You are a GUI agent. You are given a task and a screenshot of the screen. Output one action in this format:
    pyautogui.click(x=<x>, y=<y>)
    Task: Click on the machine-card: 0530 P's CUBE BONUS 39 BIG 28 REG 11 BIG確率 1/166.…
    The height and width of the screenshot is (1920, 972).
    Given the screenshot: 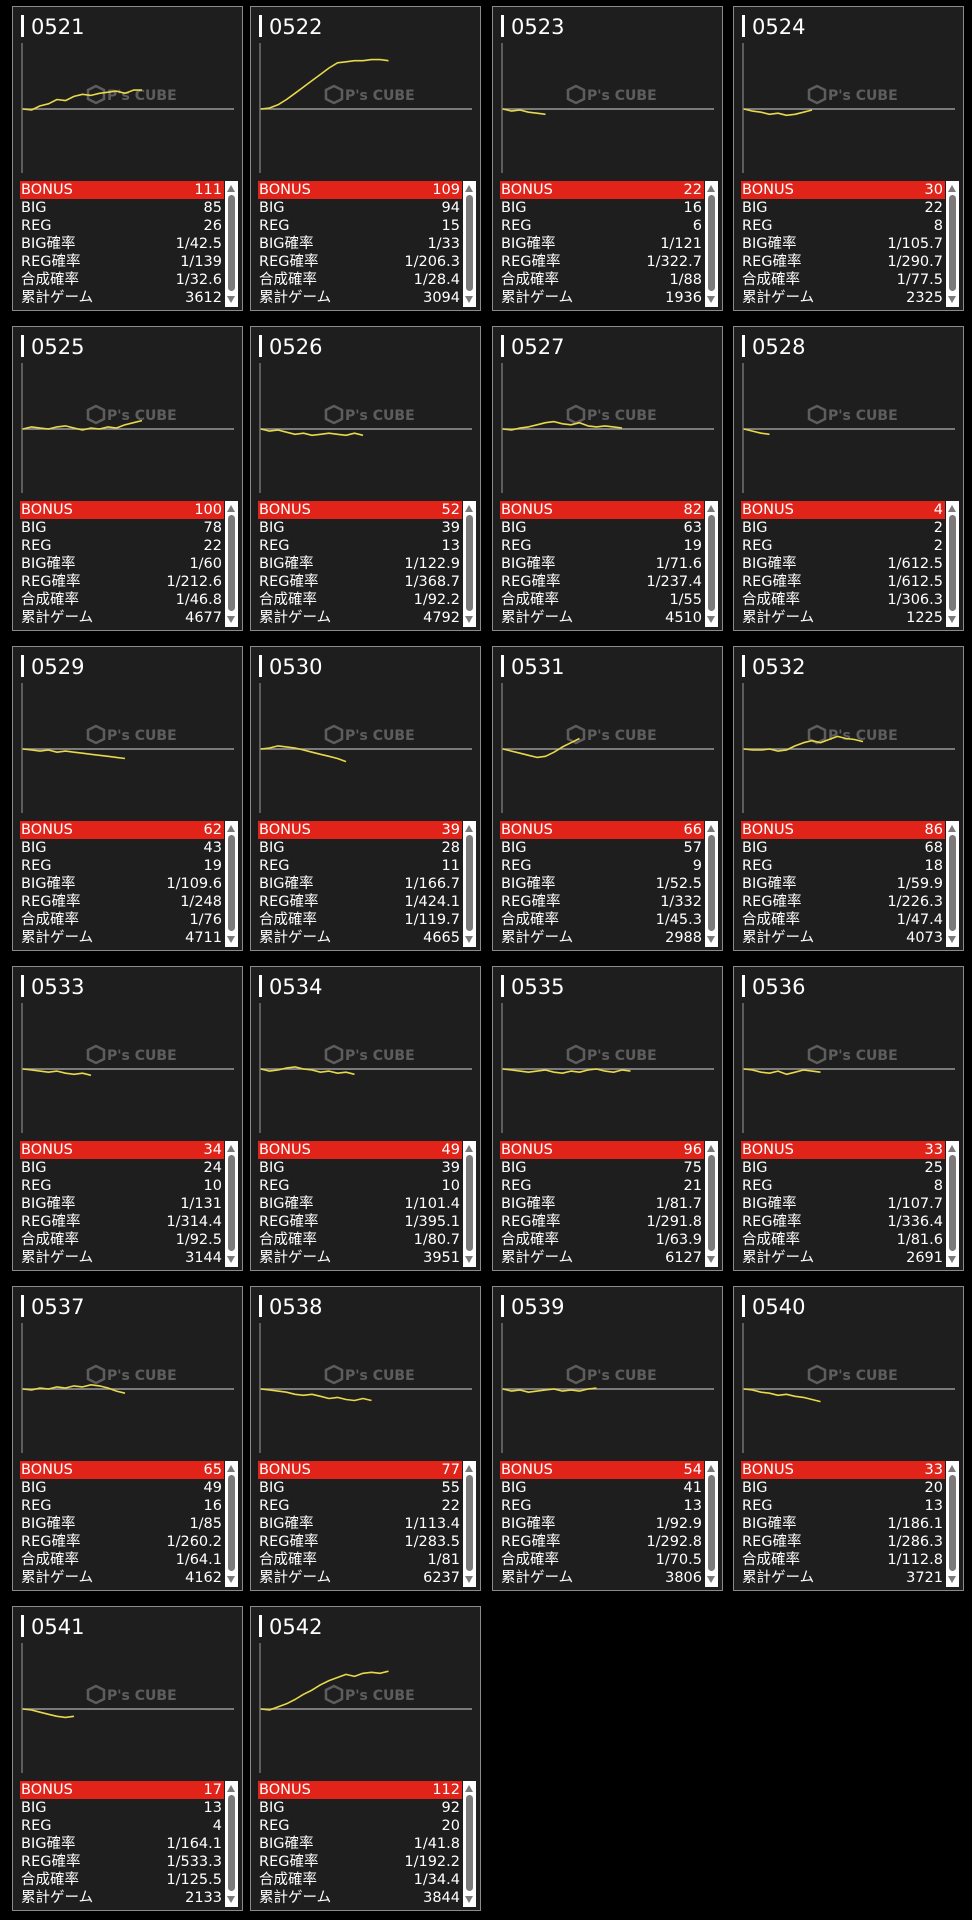 What is the action you would take?
    pyautogui.click(x=365, y=798)
    